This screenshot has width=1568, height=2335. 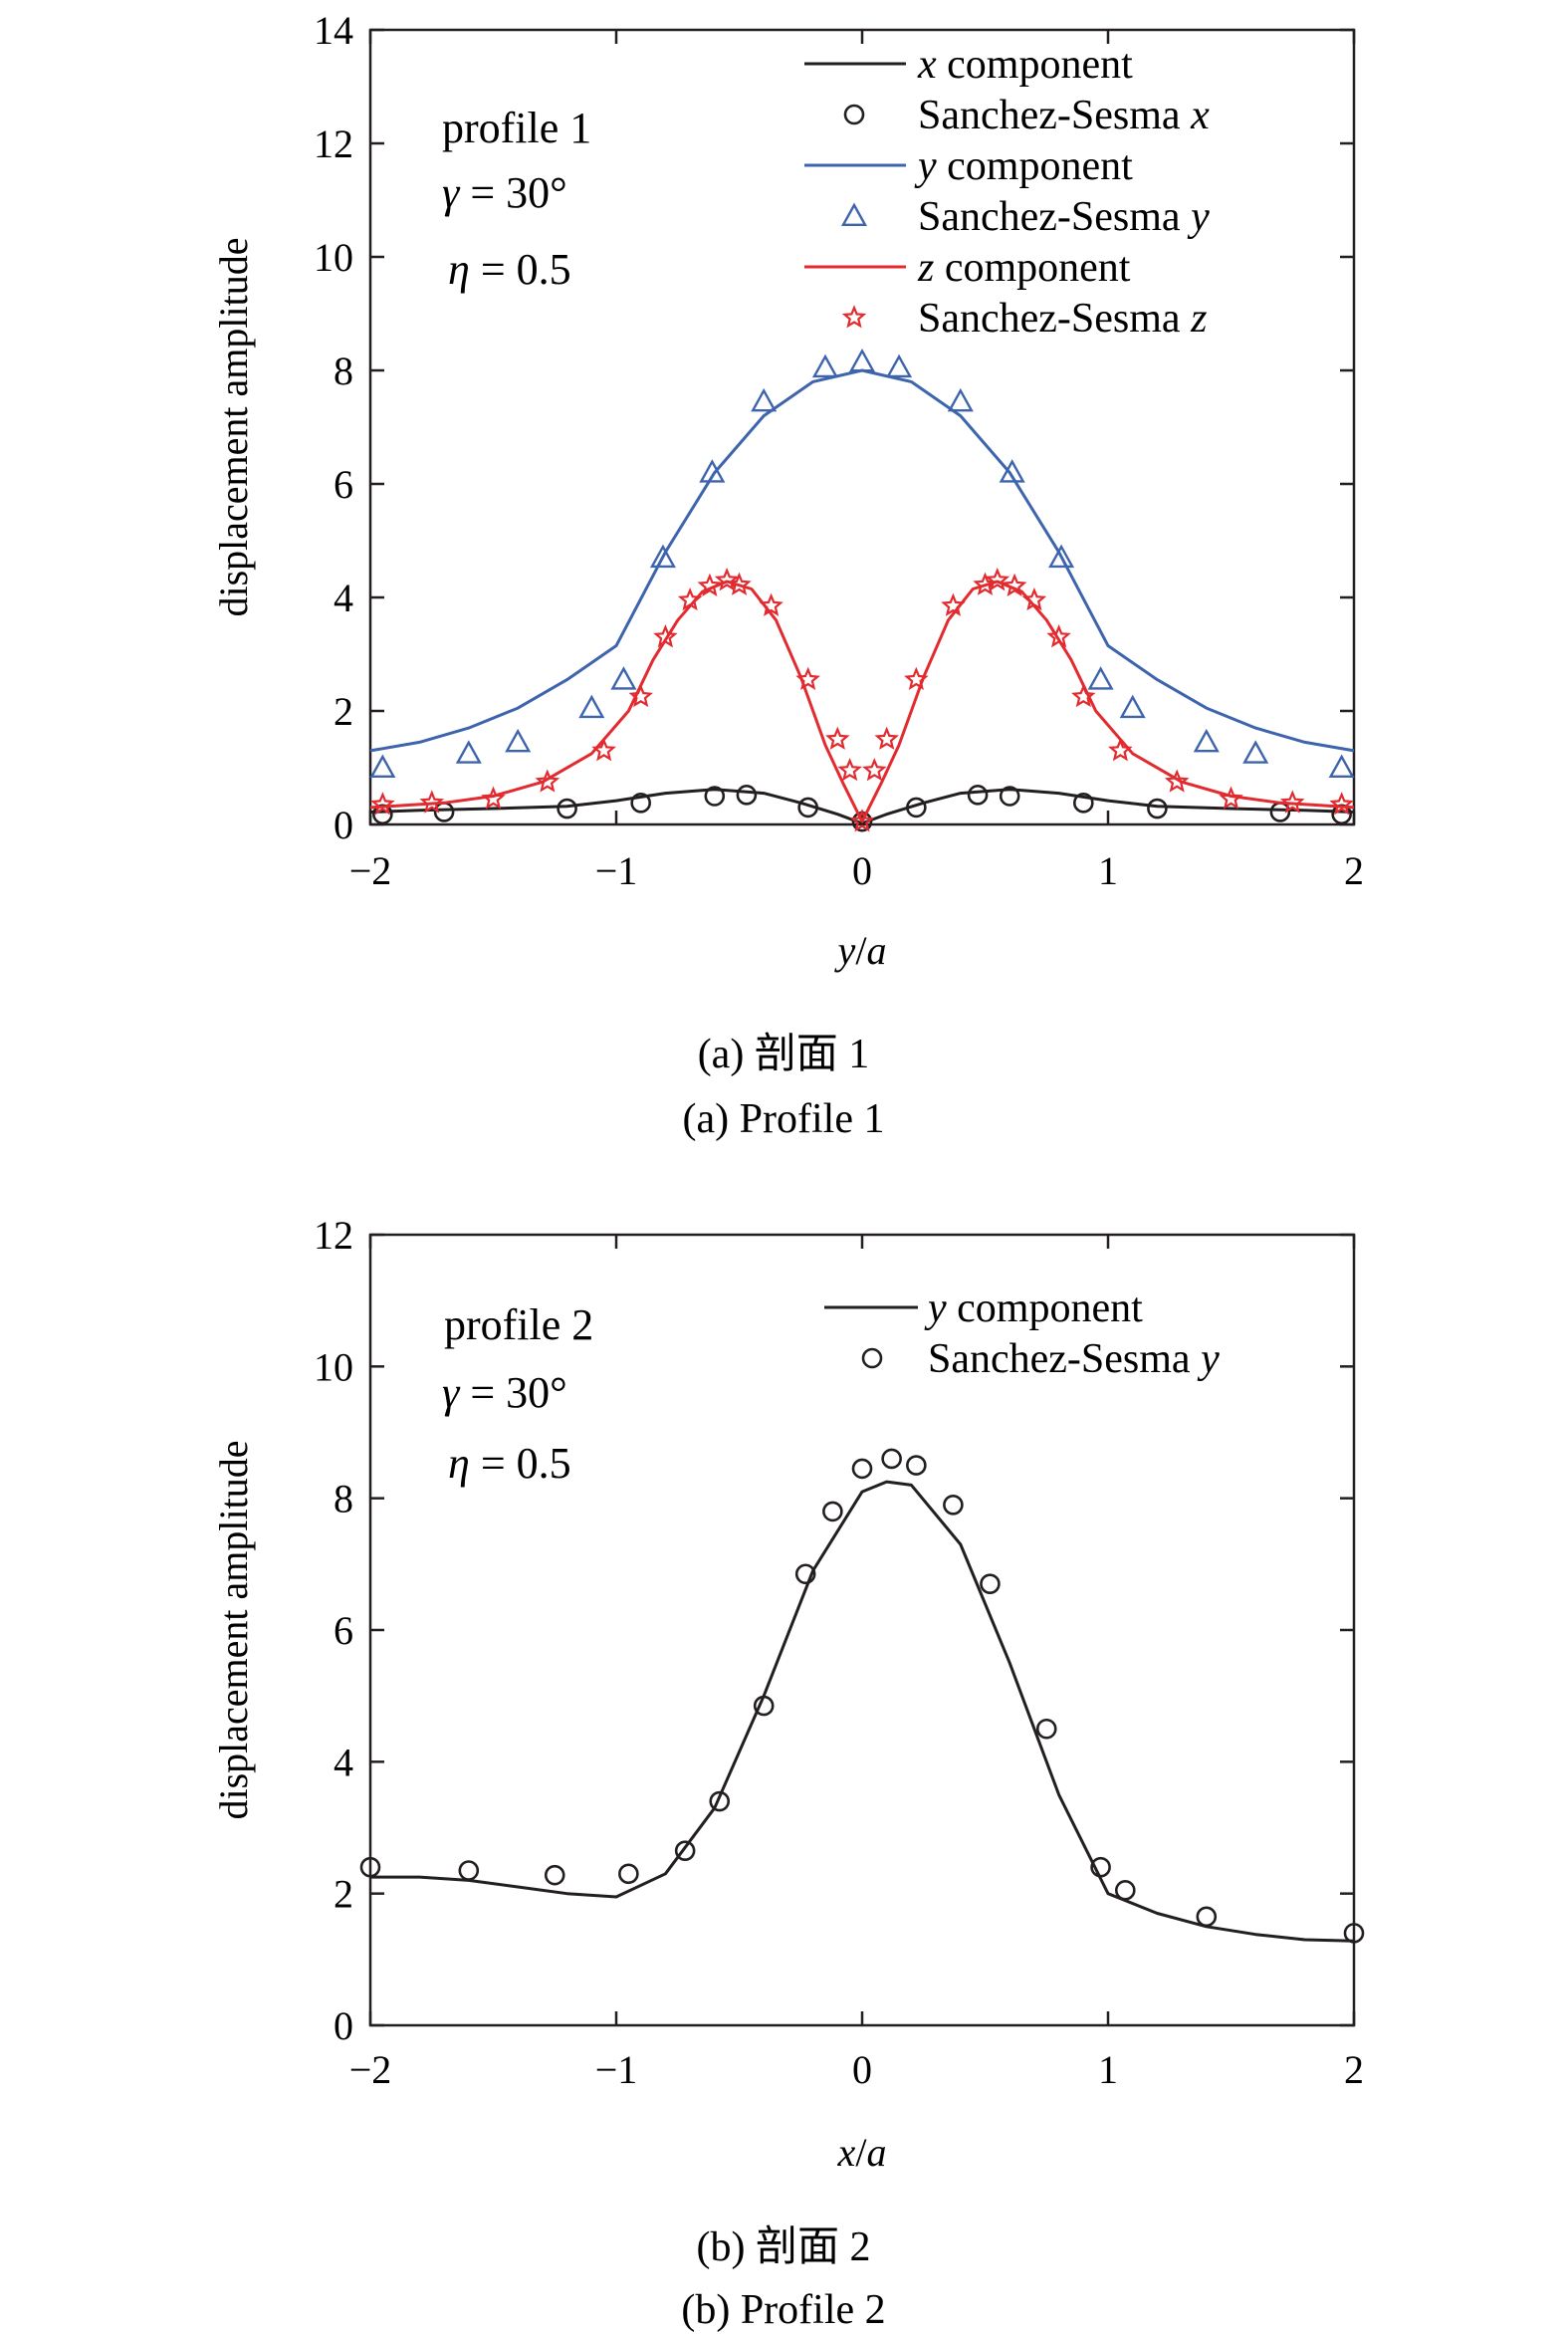 I want to click on legend-item: z component, so click(x=968, y=268).